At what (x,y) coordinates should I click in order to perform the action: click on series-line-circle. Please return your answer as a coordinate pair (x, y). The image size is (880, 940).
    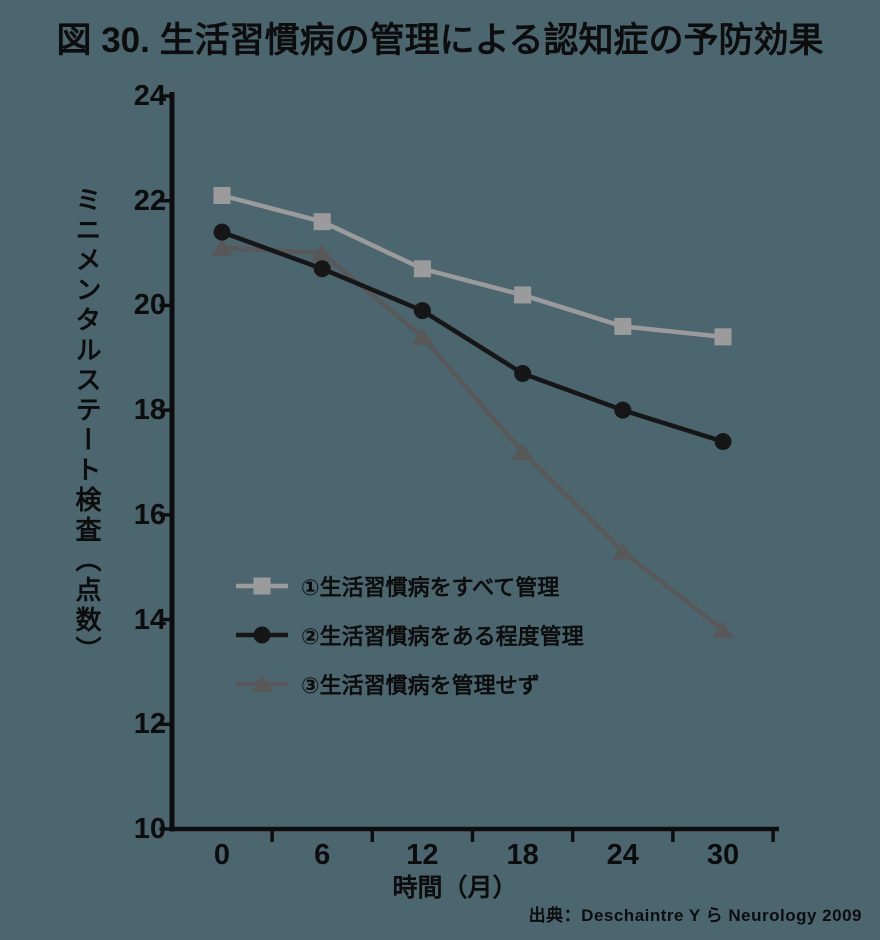
    Looking at the image, I should click on (472, 337).